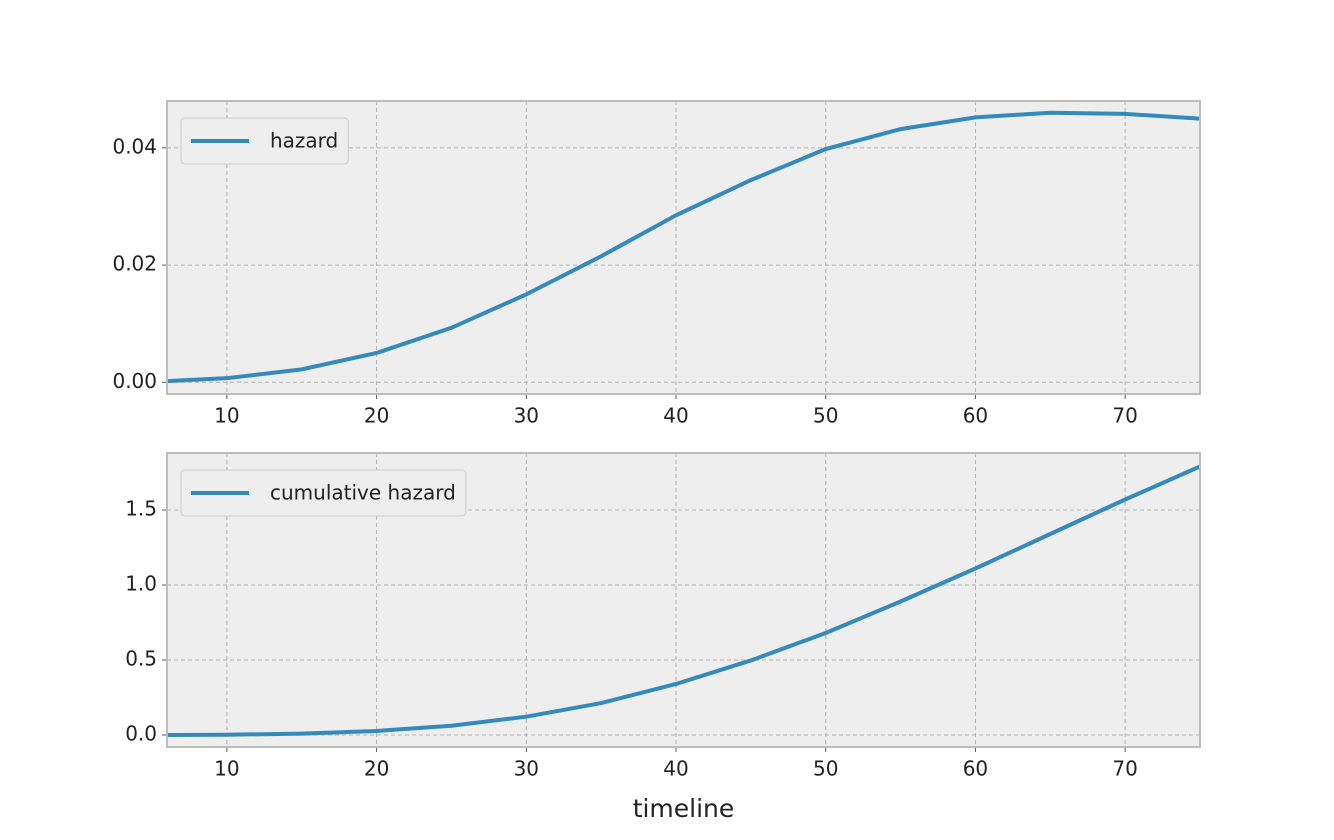  Describe the element at coordinates (134, 146) in the screenshot. I see `y-tick-label: 0.04` at that location.